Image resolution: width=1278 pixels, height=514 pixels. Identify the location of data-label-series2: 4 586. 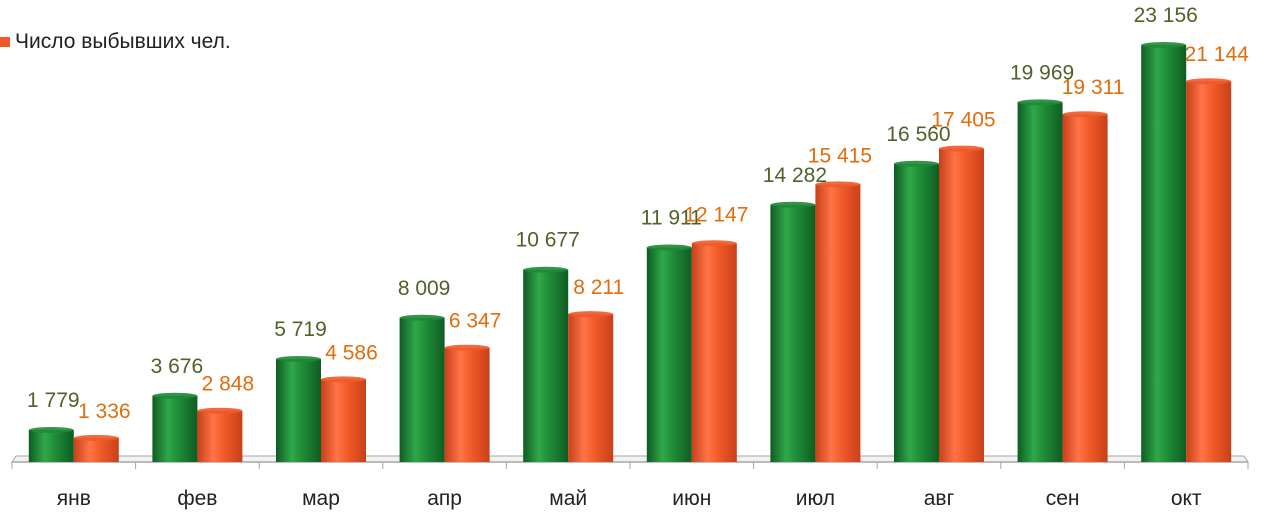
(351, 352).